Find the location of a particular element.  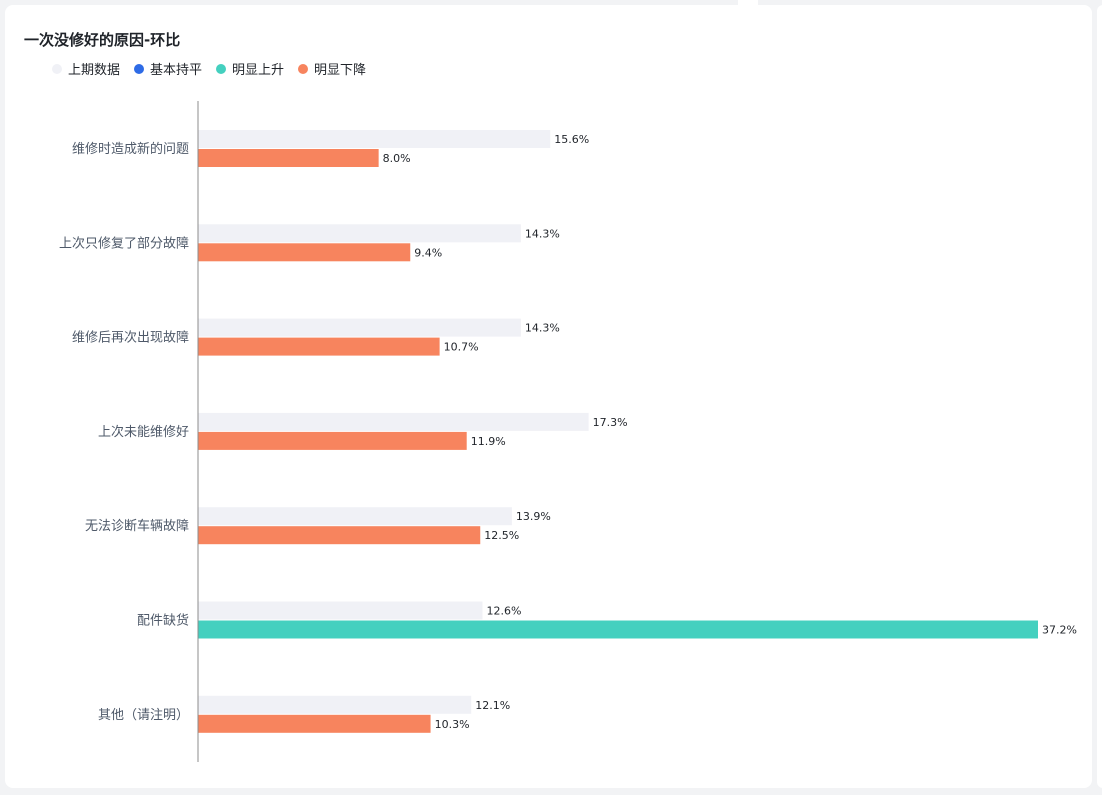

legend-label-up: 明显上升 is located at coordinates (258, 70).